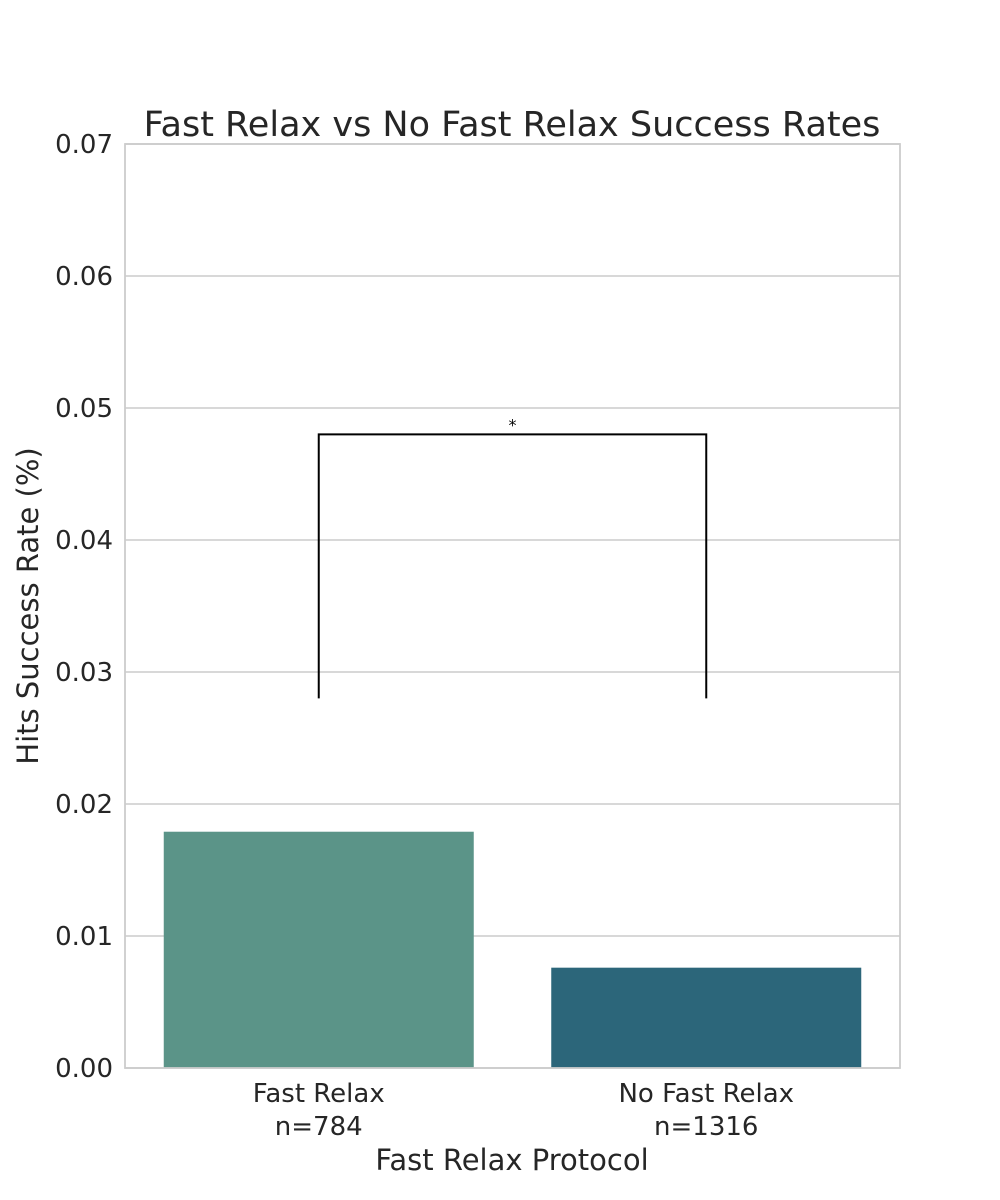 The image size is (1000, 1200). I want to click on significance-bracket-layer: *, so click(512, 557).